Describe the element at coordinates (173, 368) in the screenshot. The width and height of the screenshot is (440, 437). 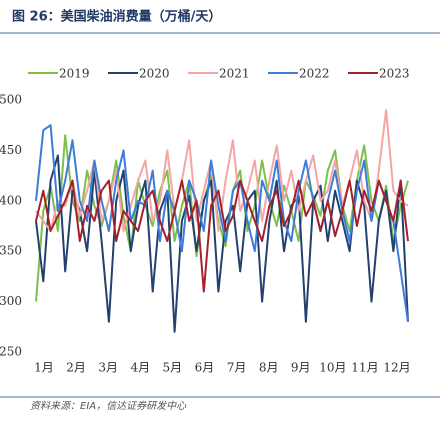
I see `x-tick-label: 5月` at that location.